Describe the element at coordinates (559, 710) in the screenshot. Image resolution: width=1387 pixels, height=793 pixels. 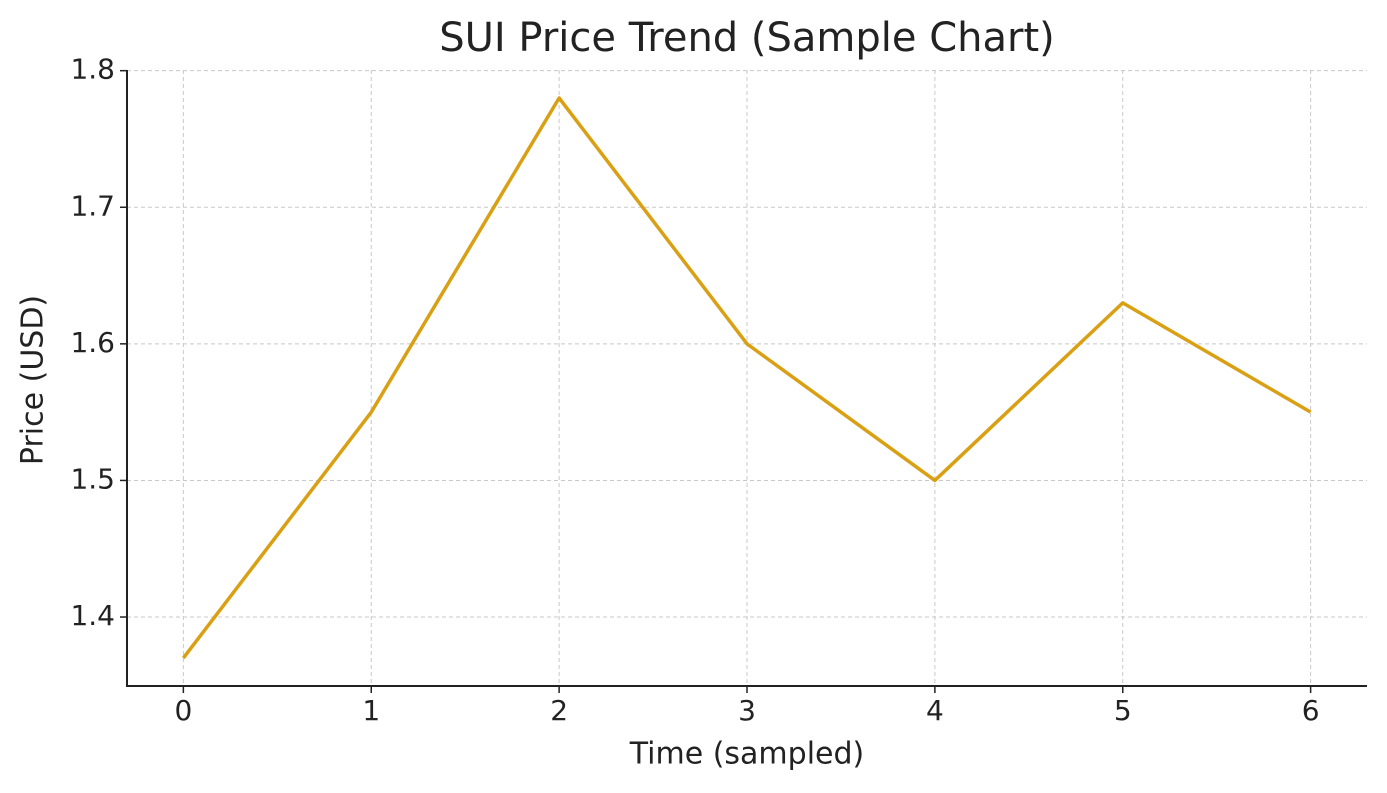
I see `x-tick-label: 2` at that location.